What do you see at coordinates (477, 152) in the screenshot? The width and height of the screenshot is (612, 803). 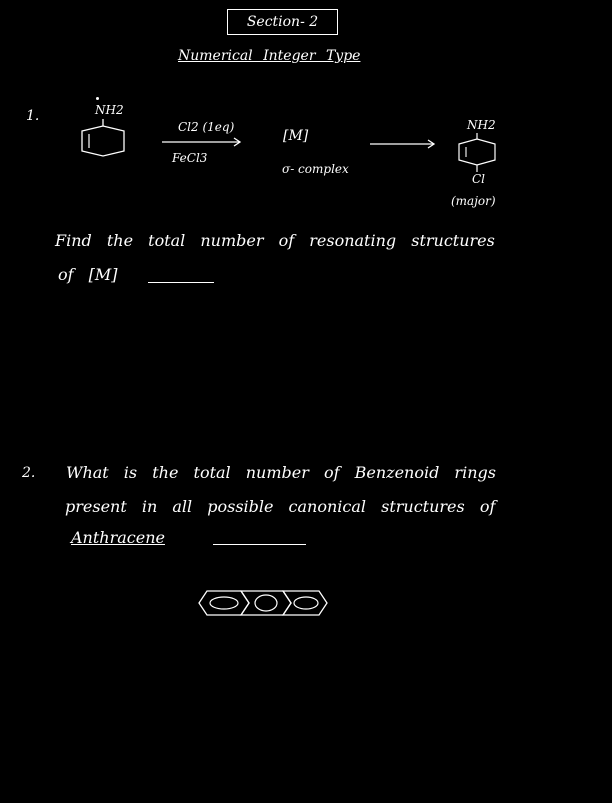 I see `product-benzene-ring-icon` at bounding box center [477, 152].